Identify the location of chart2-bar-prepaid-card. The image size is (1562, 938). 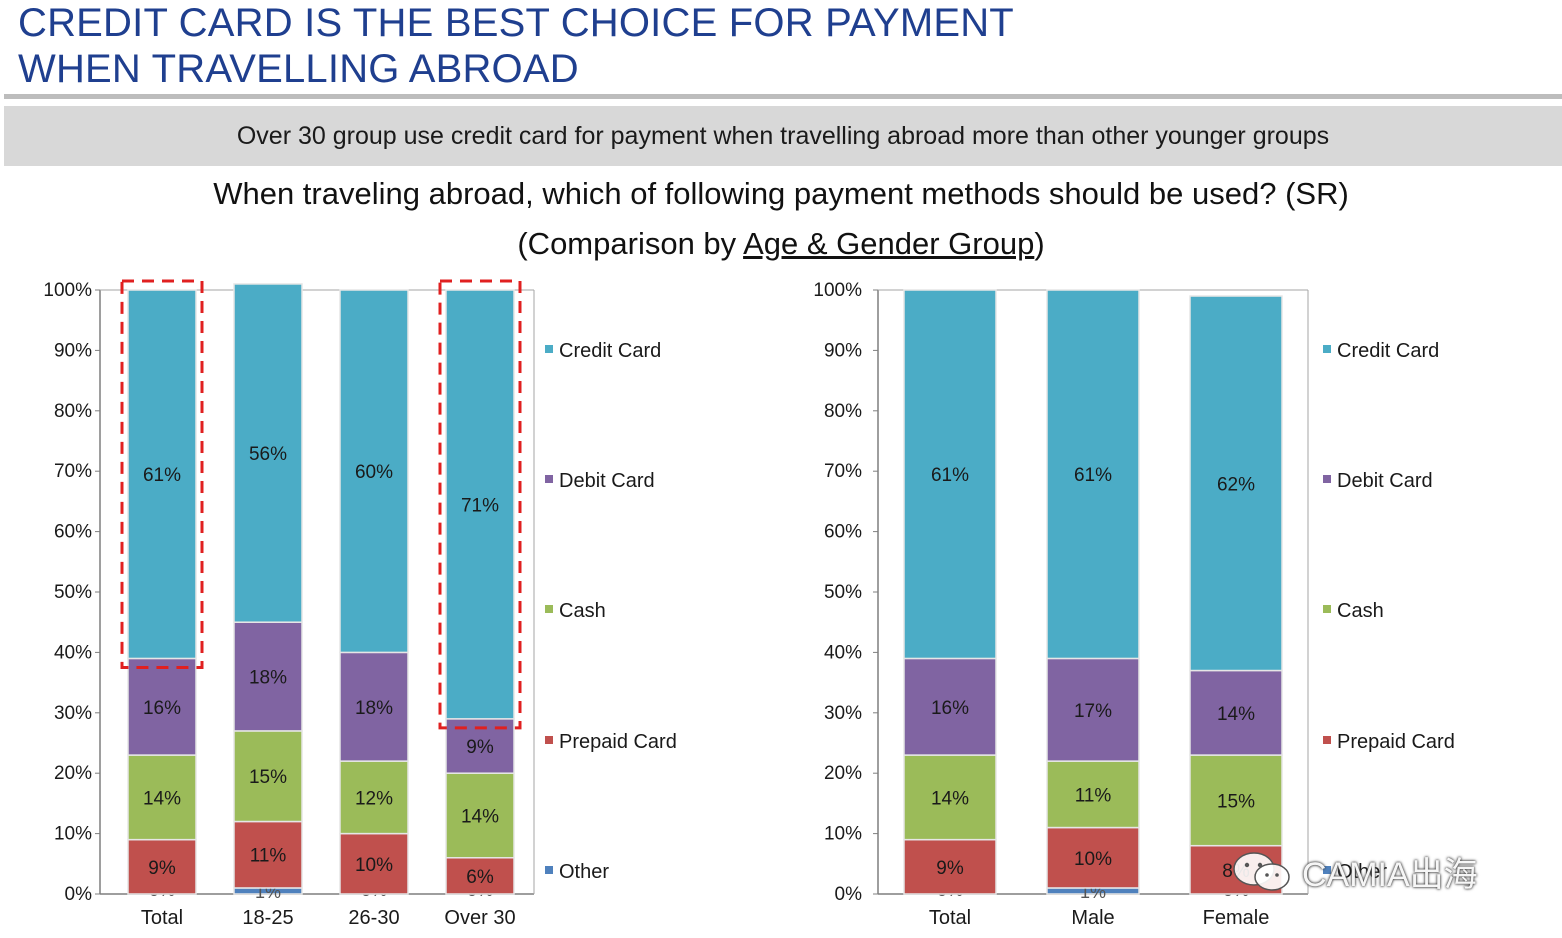
(950, 866).